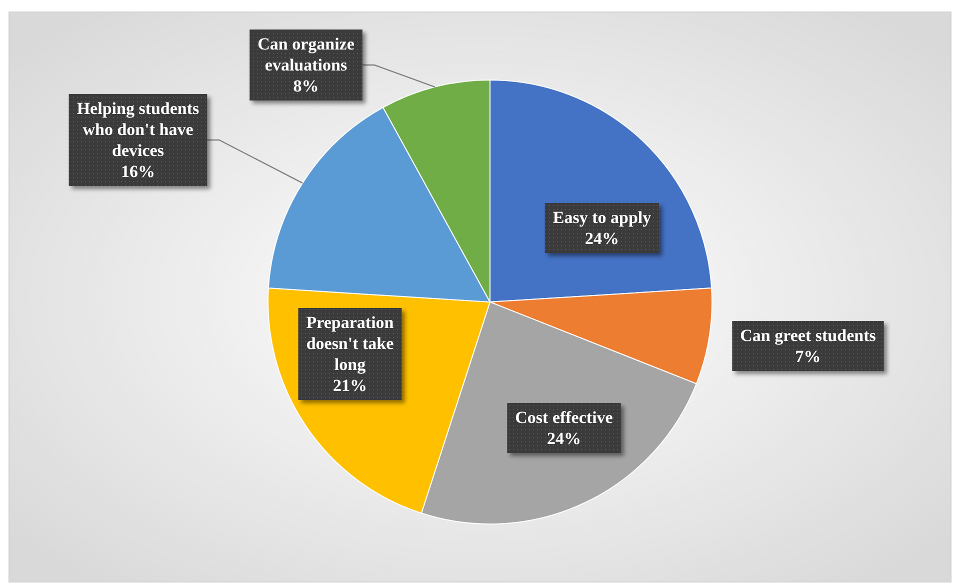 The image size is (957, 583). Describe the element at coordinates (350, 385) in the screenshot. I see `data-label: 21%` at that location.